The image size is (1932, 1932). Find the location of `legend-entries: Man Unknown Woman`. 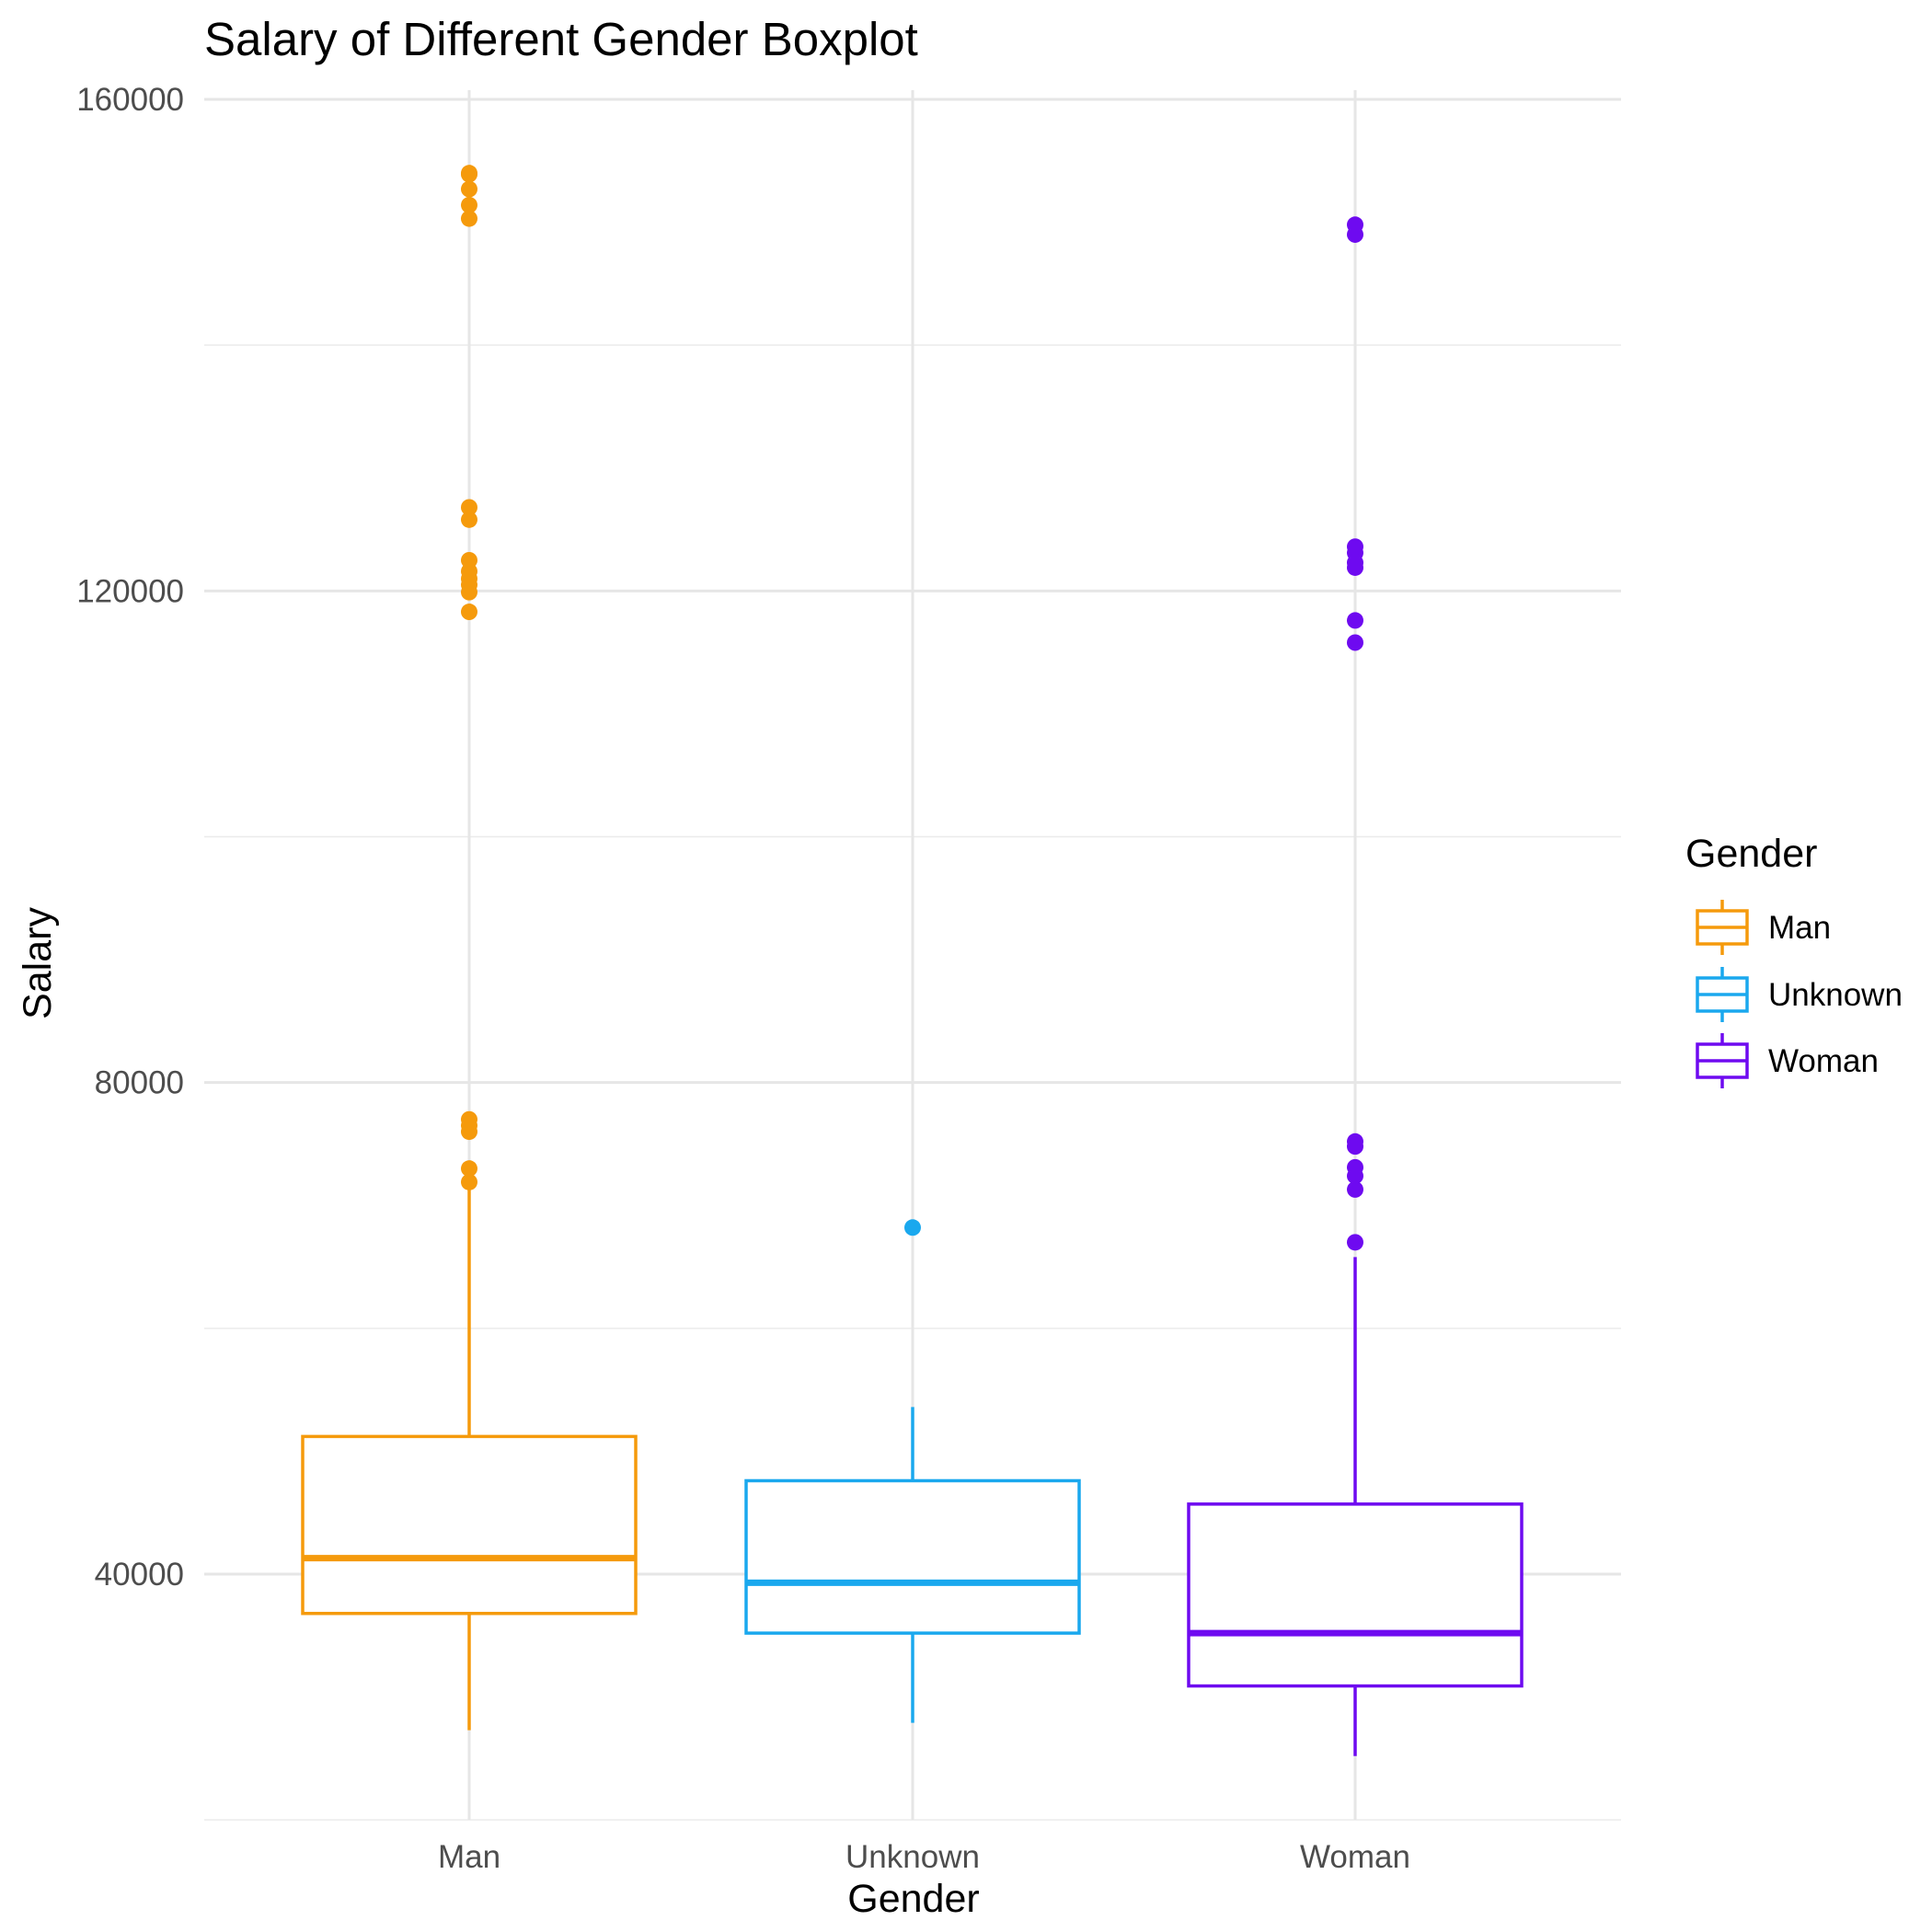

legend-entries: Man Unknown Woman is located at coordinates (1799, 994).